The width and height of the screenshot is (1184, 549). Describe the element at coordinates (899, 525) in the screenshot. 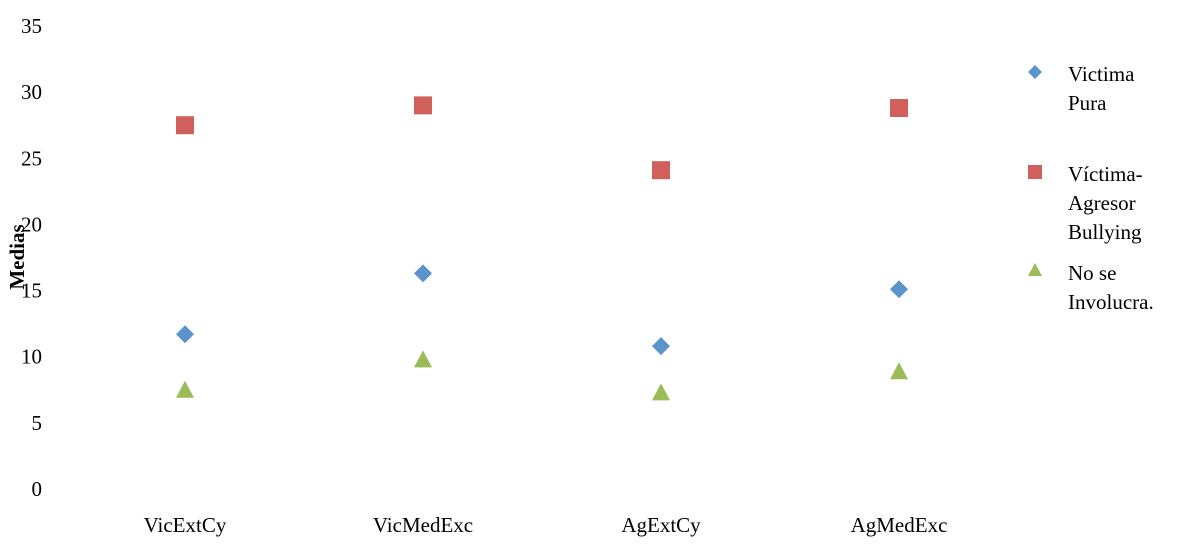

I see `x-tick-label: AgMedExc` at that location.